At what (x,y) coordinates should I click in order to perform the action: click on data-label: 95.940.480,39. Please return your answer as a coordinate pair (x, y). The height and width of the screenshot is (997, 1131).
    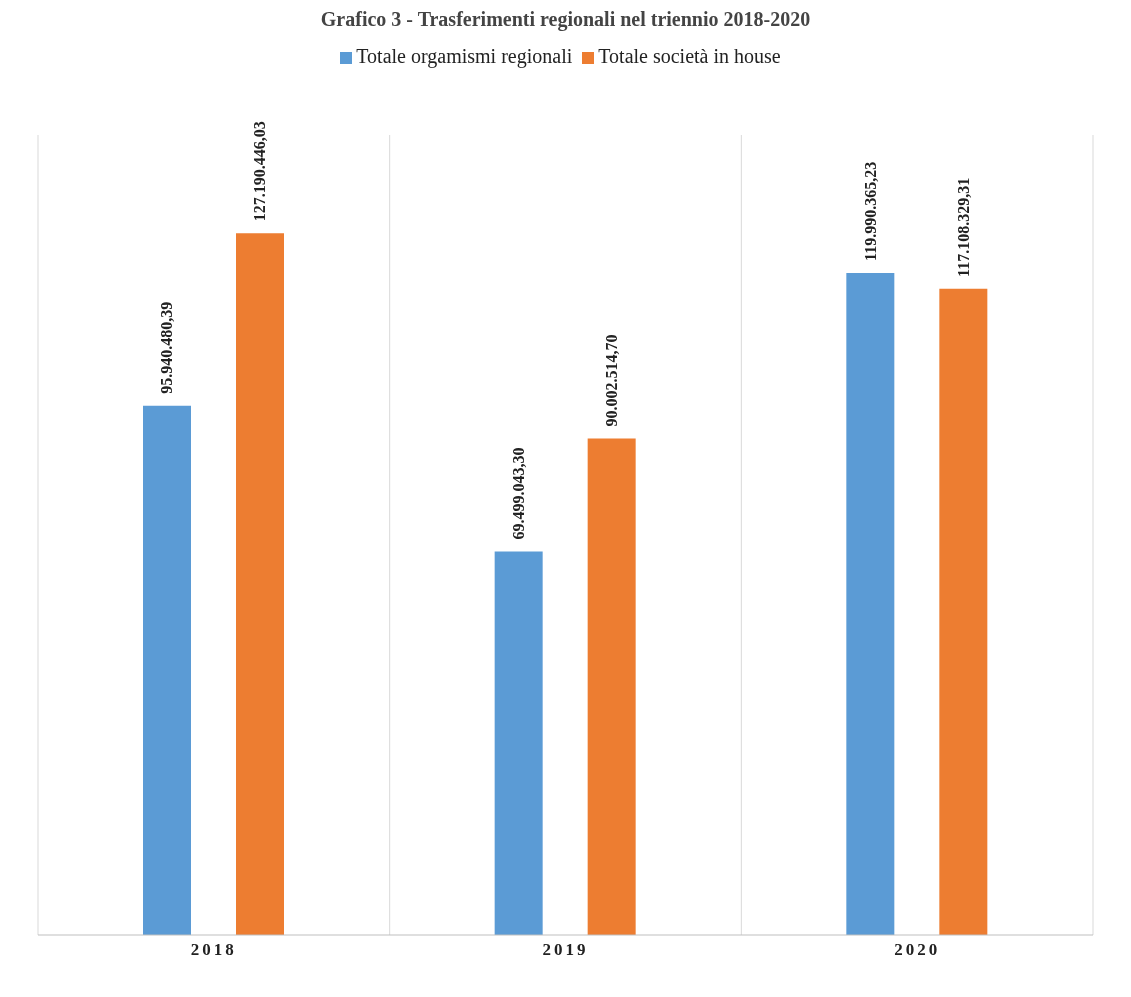
    Looking at the image, I should click on (167, 347).